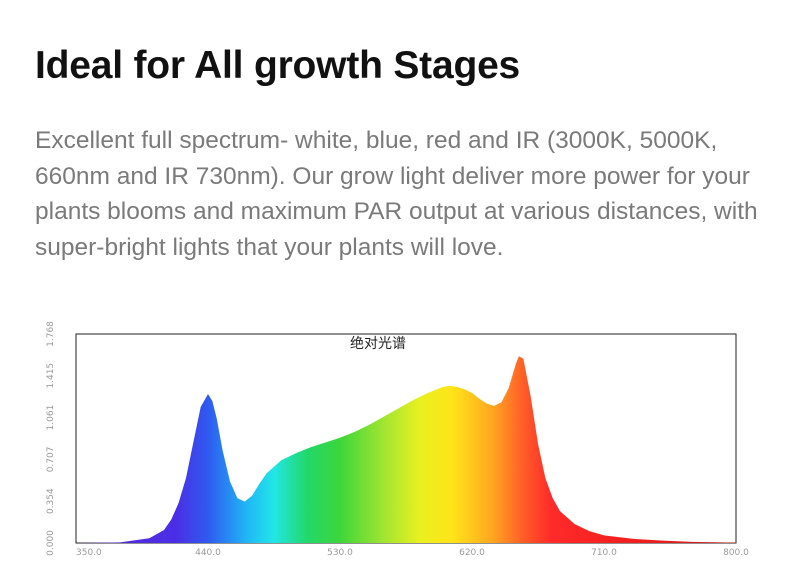  What do you see at coordinates (51, 460) in the screenshot?
I see `y-tick-label: 0.707` at bounding box center [51, 460].